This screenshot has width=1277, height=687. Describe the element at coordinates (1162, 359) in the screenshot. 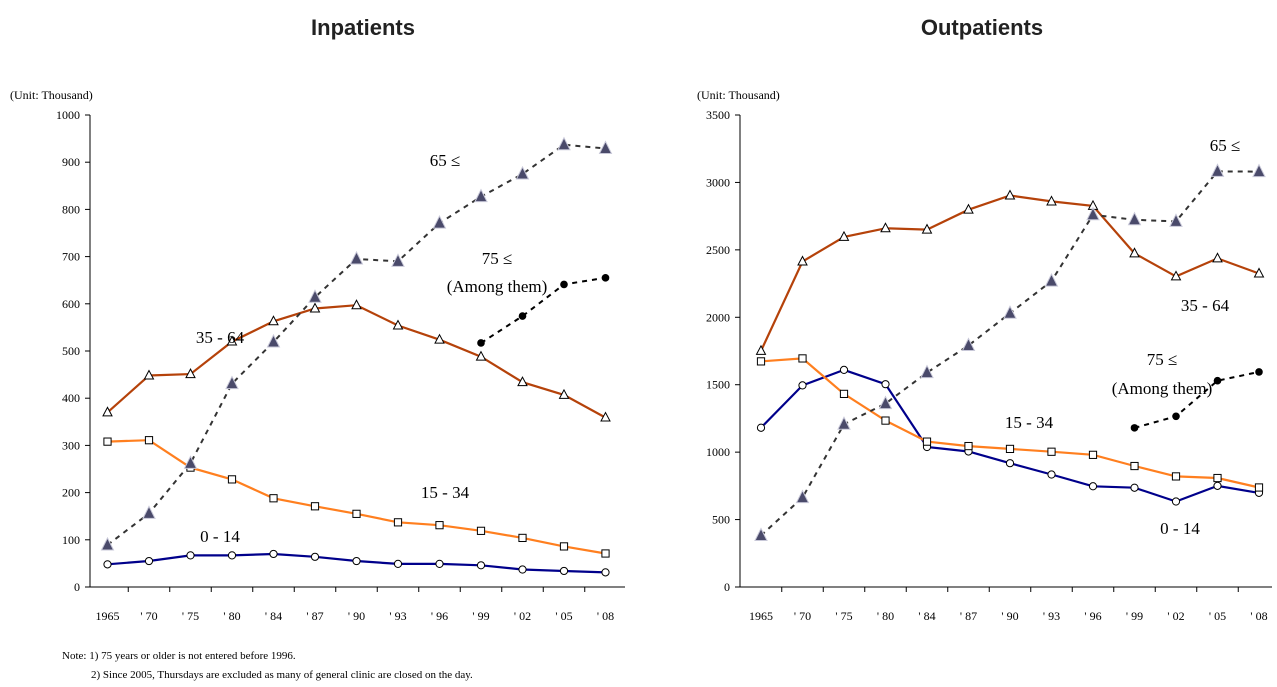

I see `outpatients-label-75plus: 75 ≤` at that location.